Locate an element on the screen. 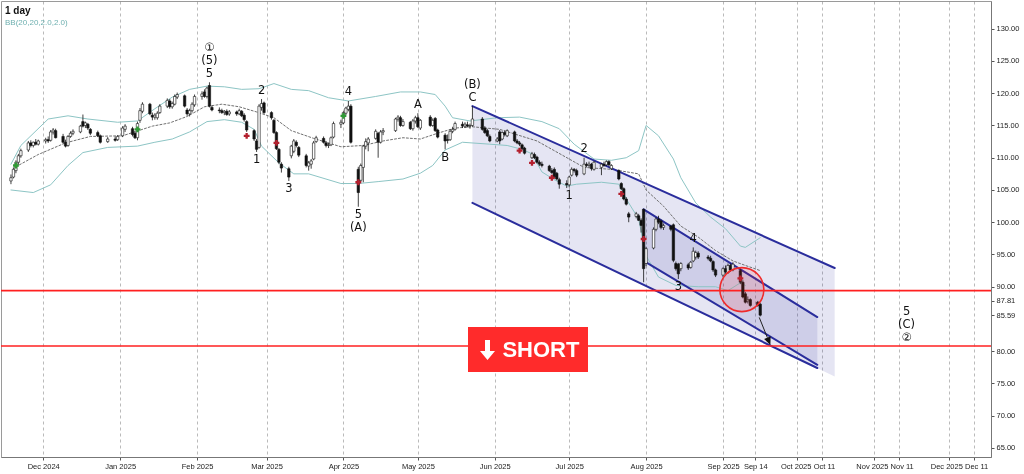  sign-box: SHORT is located at coordinates (528, 350).